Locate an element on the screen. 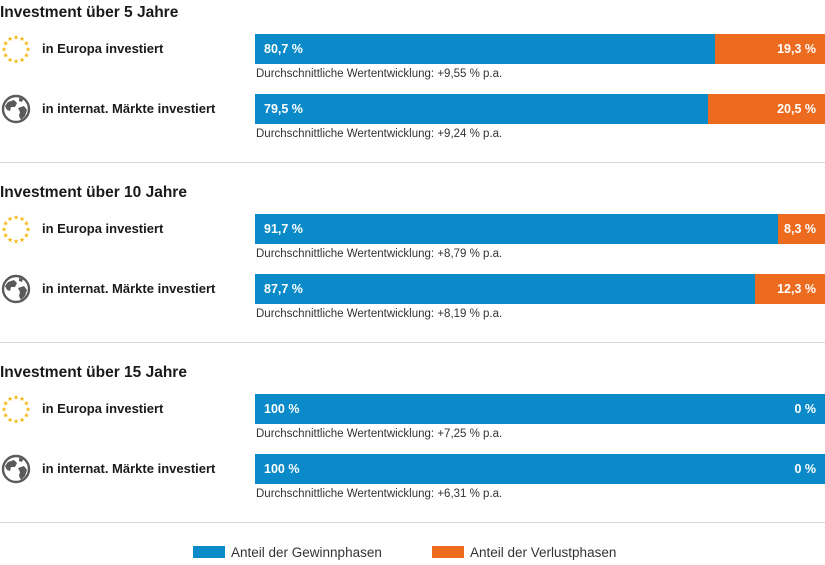 This screenshot has height=565, width=825. gain-value-label: 87,7 % is located at coordinates (283, 289).